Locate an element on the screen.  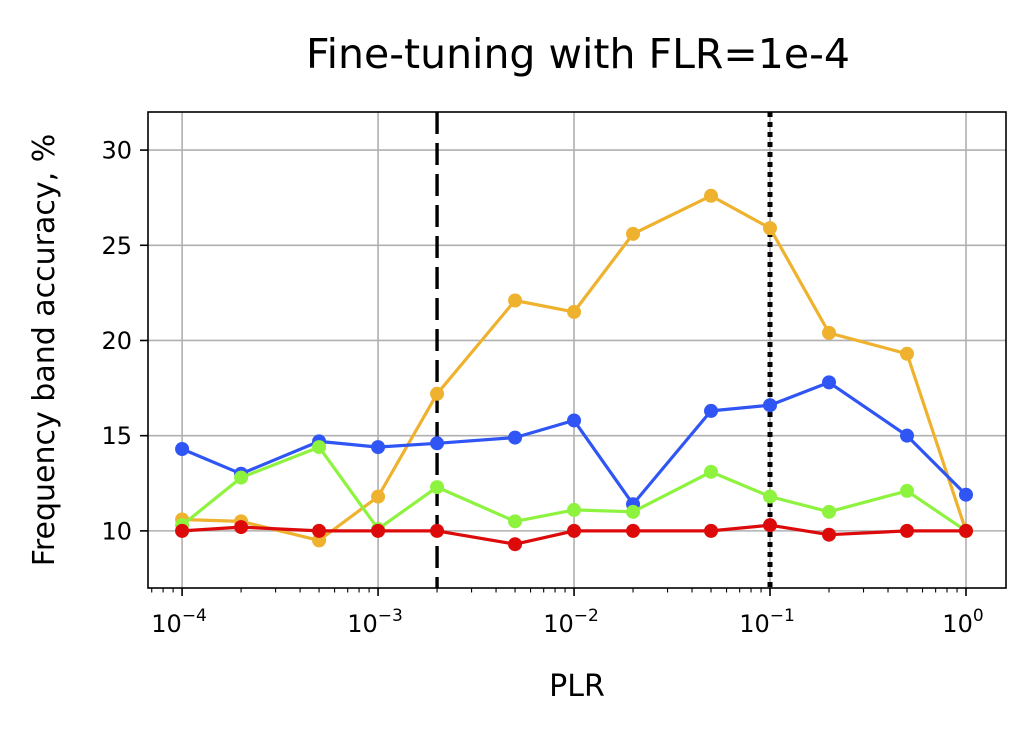
y-tick-label: 10 is located at coordinates (116, 531).